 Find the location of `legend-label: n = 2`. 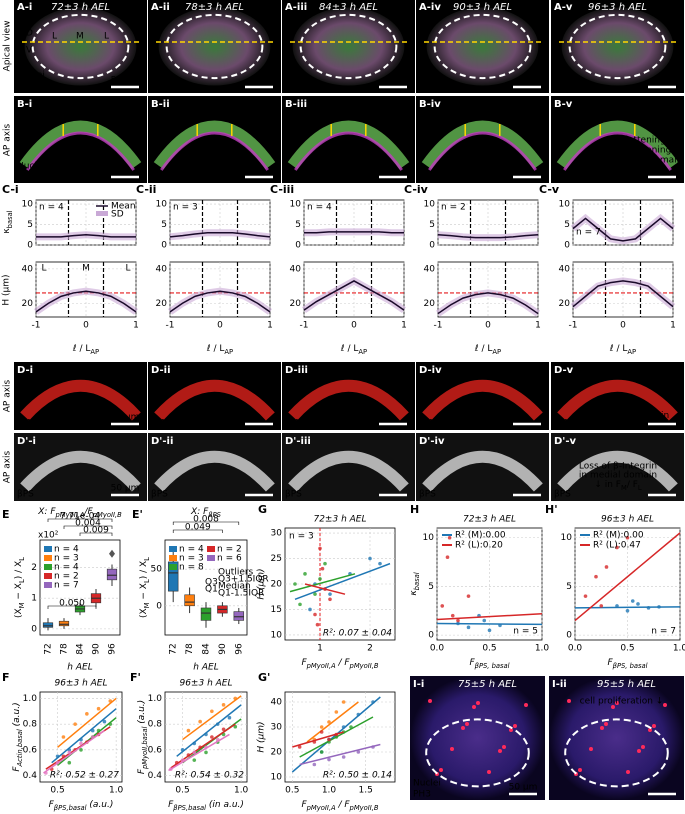

legend-label: n = 2 is located at coordinates (229, 550).